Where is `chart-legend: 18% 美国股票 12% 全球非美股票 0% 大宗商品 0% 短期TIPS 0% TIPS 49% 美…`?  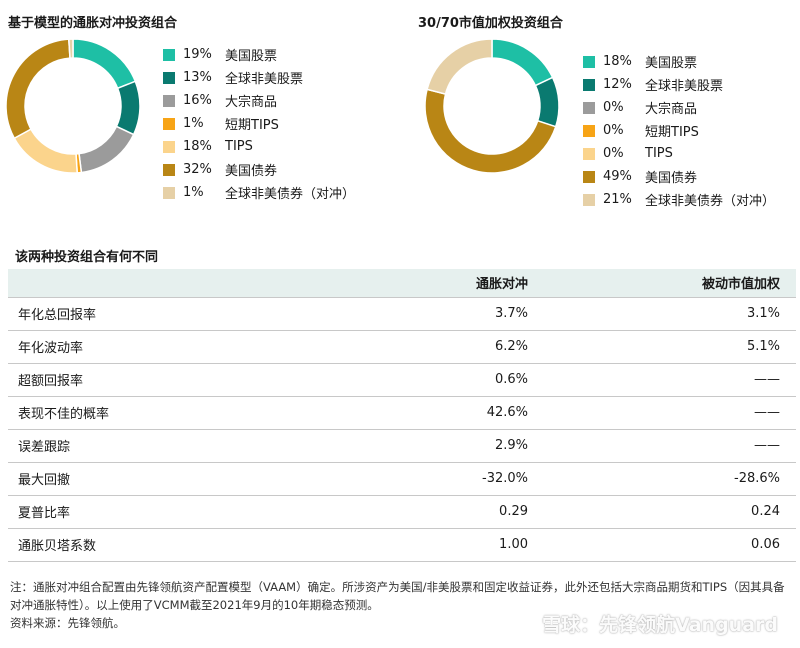 chart-legend: 18% 美国股票 12% 全球非美股票 0% 大宗商品 0% 短期TIPS 0% TIPS 49% 美… is located at coordinates (679, 130).